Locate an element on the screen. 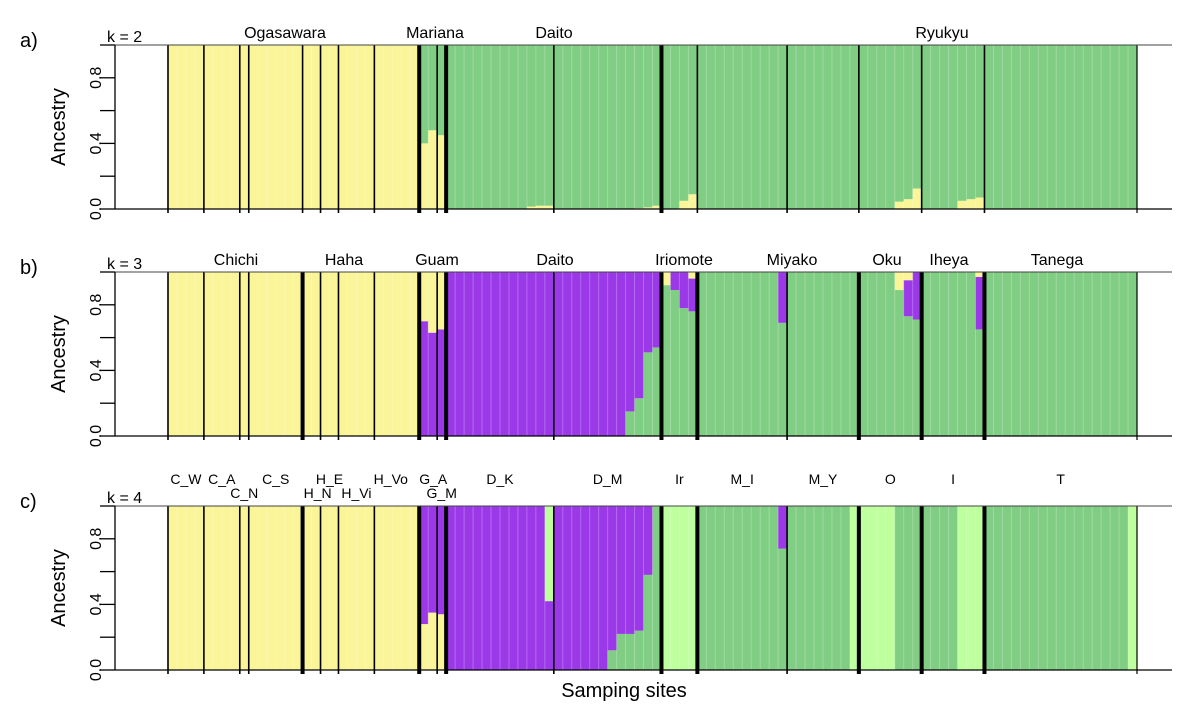 The width and height of the screenshot is (1191, 709). bar-H_Vi-4-yellow is located at coordinates (370, 354).